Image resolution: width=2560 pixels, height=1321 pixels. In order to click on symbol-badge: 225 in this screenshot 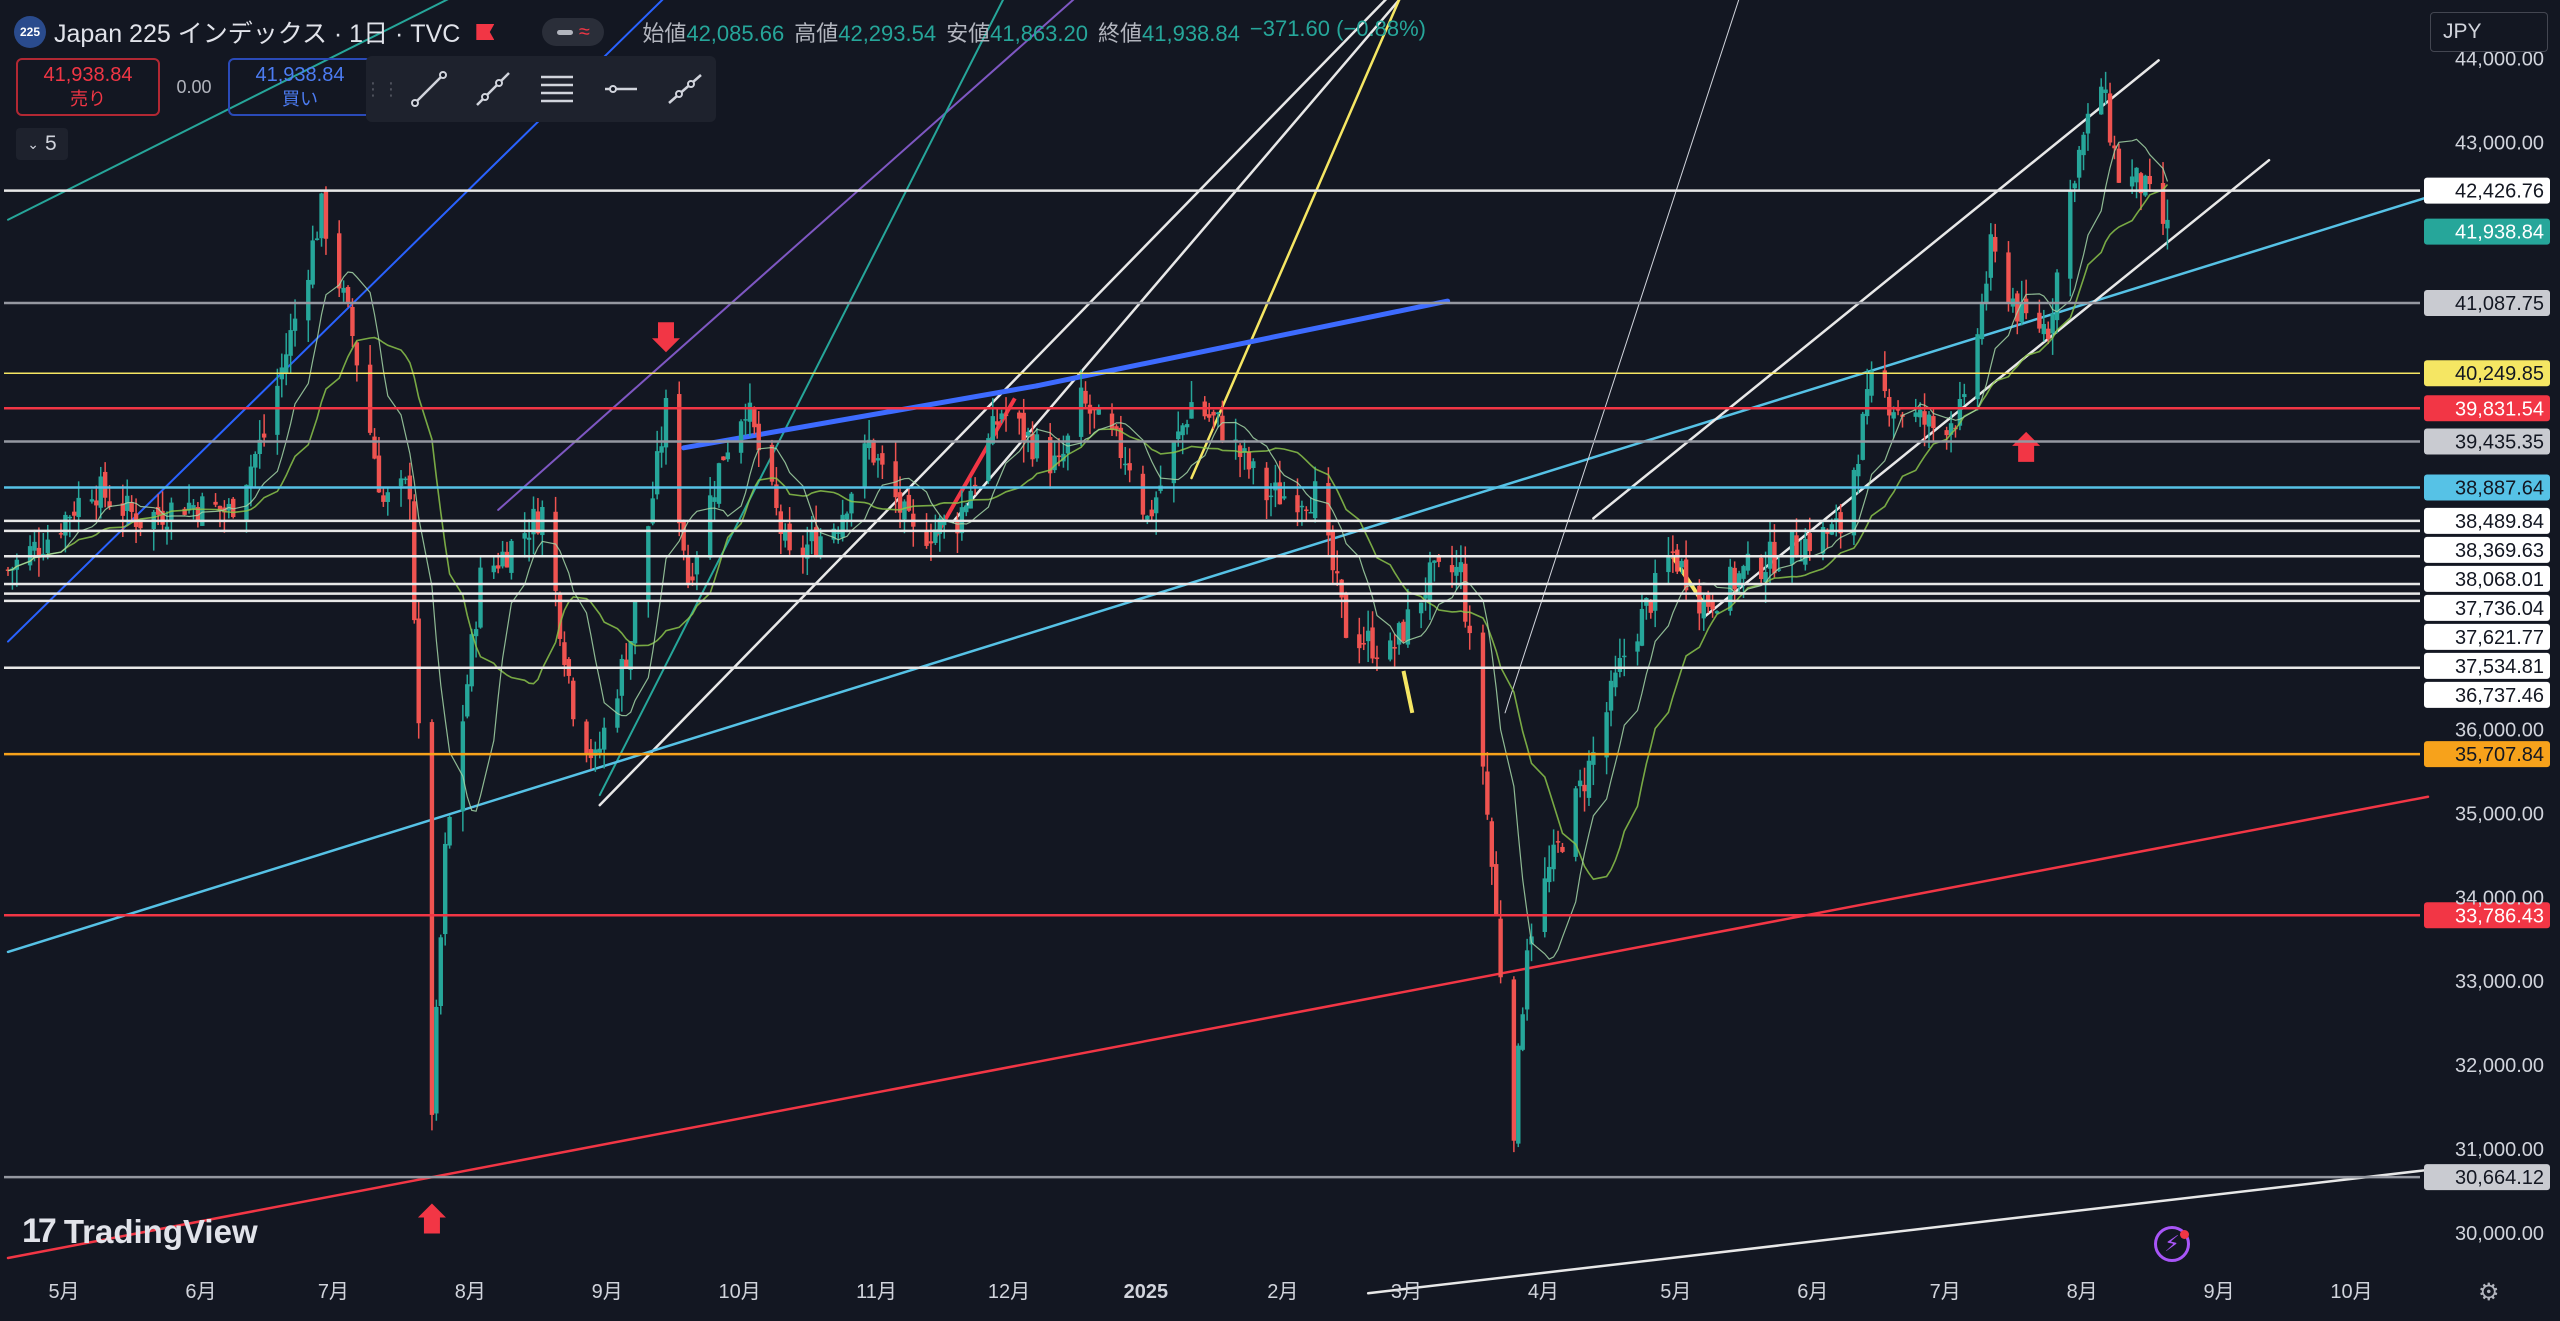, I will do `click(30, 32)`.